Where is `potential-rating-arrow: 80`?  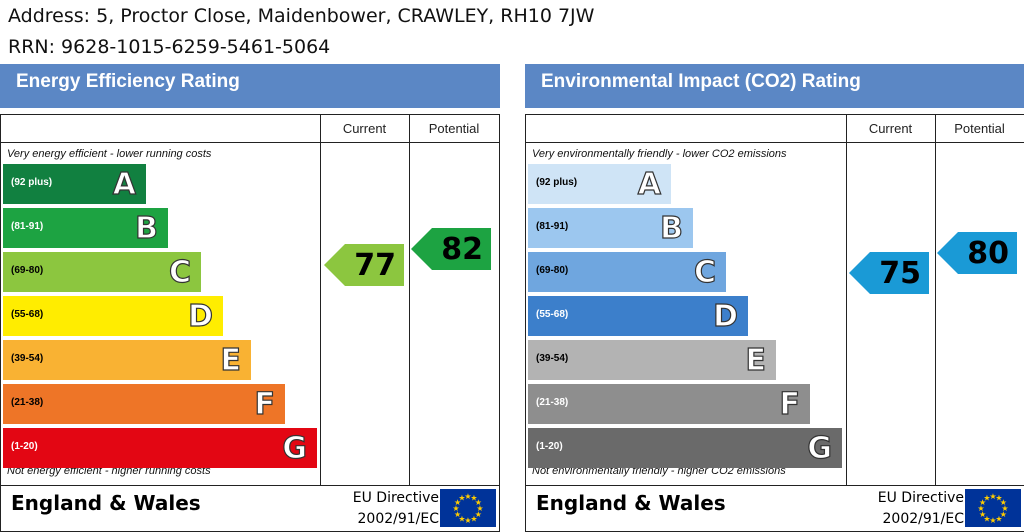
potential-rating-arrow: 80 is located at coordinates (977, 253).